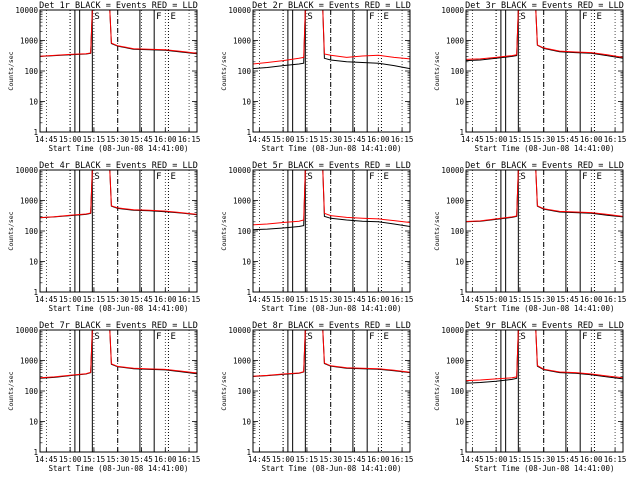 This screenshot has width=640, height=480. What do you see at coordinates (544, 166) in the screenshot?
I see `panel-title: Det 6r BLACK = Events RED = LLD` at bounding box center [544, 166].